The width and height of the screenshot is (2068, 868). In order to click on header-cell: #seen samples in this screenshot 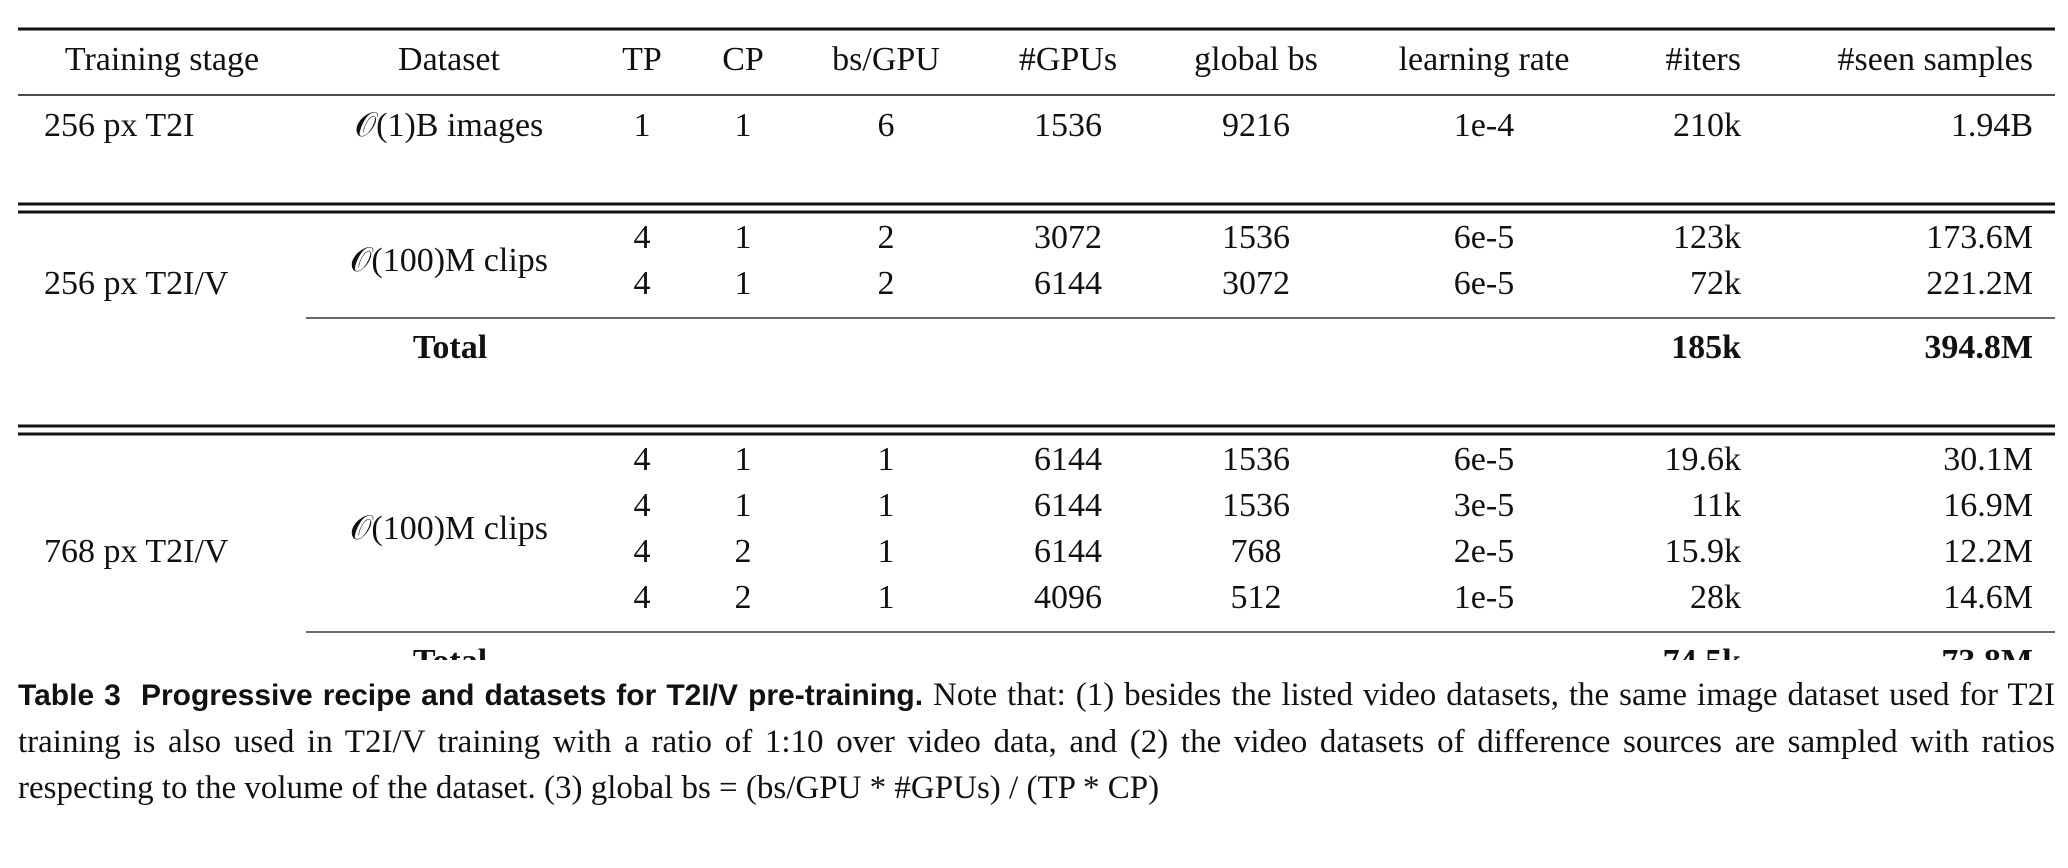, I will do `click(1935, 59)`.